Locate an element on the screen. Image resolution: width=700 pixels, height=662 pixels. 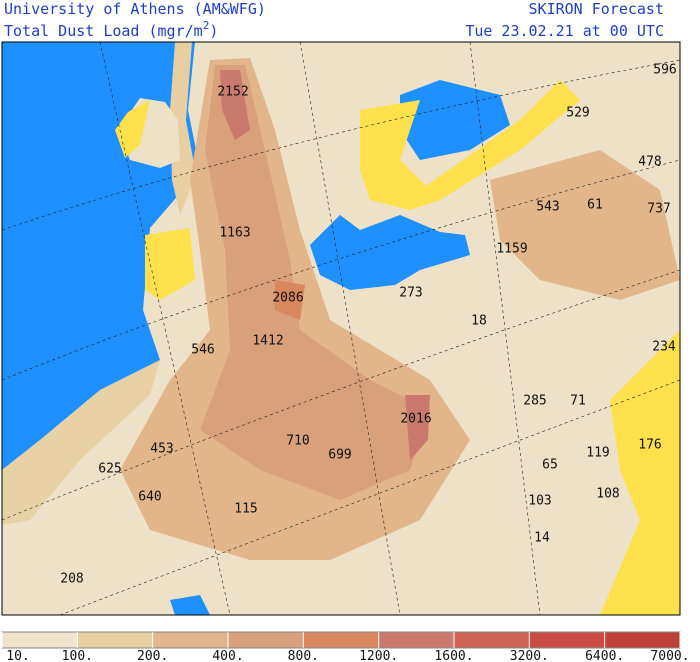
map-value-label: 103 is located at coordinates (539, 501).